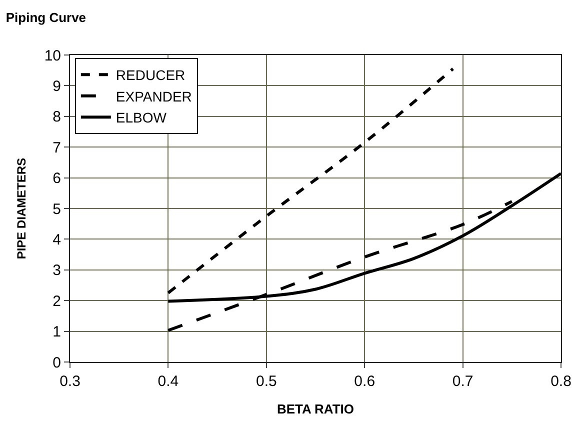 This screenshot has height=426, width=586. I want to click on y-tick-label: 0, so click(56, 363).